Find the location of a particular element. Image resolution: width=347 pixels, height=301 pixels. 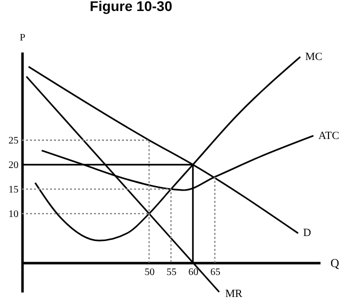

y-tick-label: 15 is located at coordinates (13, 190).